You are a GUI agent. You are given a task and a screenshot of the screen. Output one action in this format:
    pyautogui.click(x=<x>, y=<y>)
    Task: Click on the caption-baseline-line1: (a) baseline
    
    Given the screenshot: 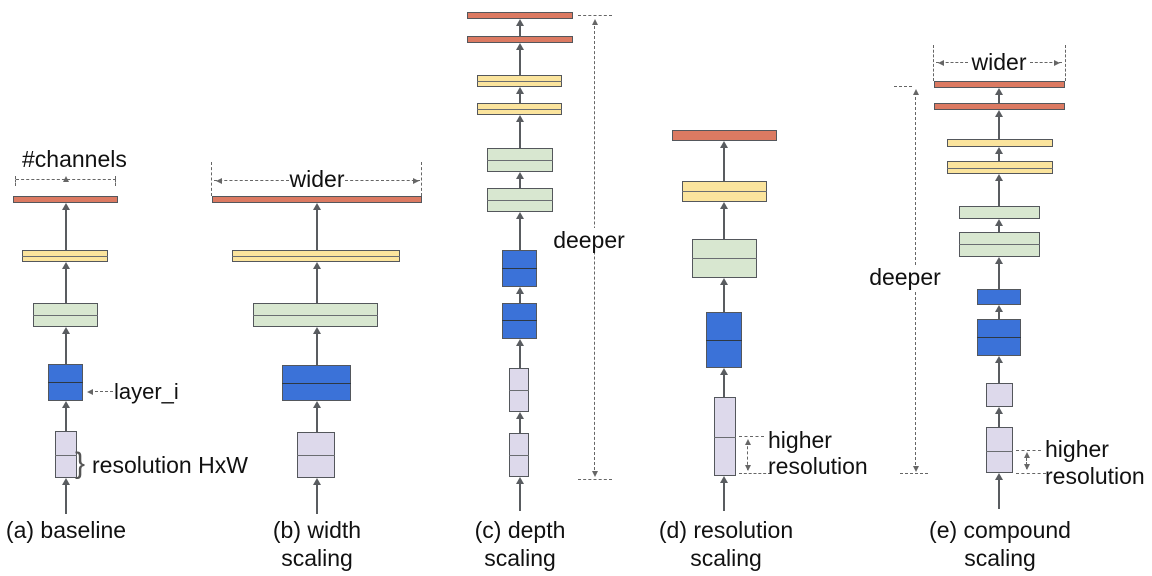 What is the action you would take?
    pyautogui.click(x=66, y=530)
    